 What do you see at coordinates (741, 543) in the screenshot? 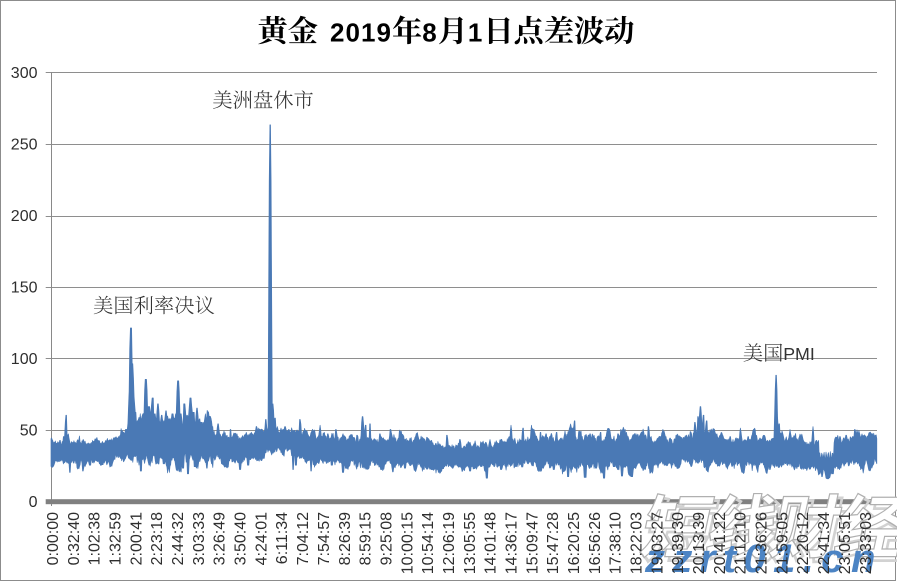
I see `svg-text: 21:12:10` at bounding box center [741, 543].